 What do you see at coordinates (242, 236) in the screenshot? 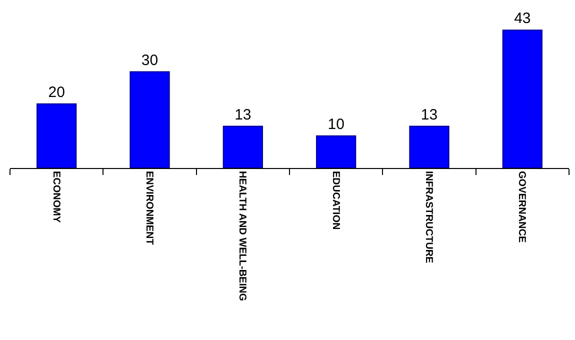
I see `x-tick-label: HEALTH AND WELL-BEING` at bounding box center [242, 236].